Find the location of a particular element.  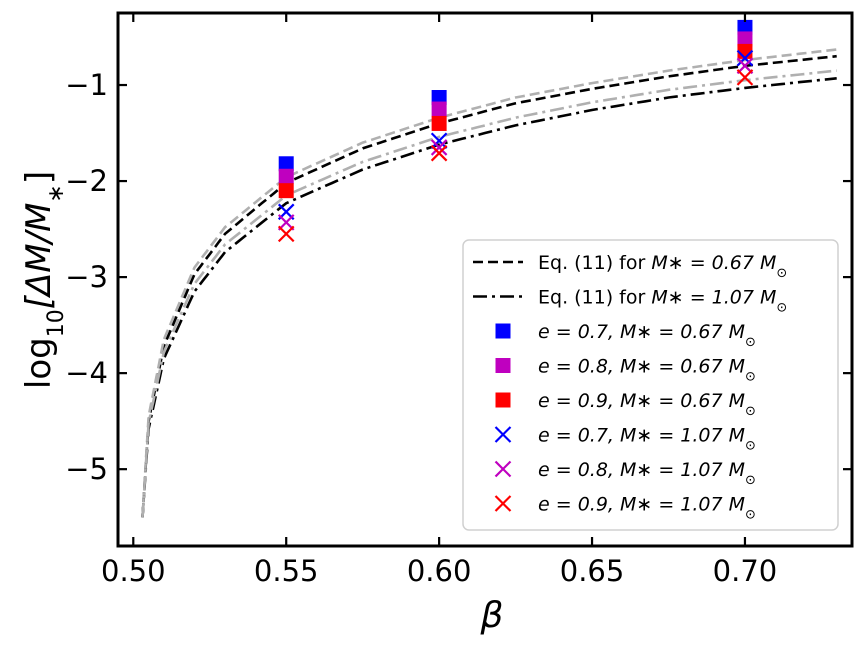

y-tick-label: −1 is located at coordinates (86, 85).